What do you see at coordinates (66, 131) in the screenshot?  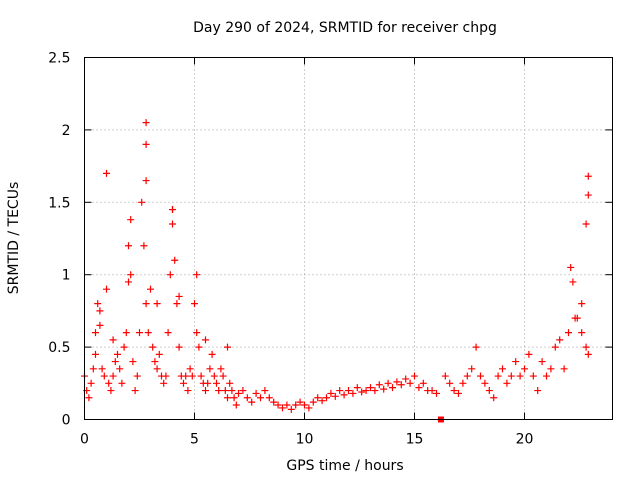 I see `y-tick-label: 2` at bounding box center [66, 131].